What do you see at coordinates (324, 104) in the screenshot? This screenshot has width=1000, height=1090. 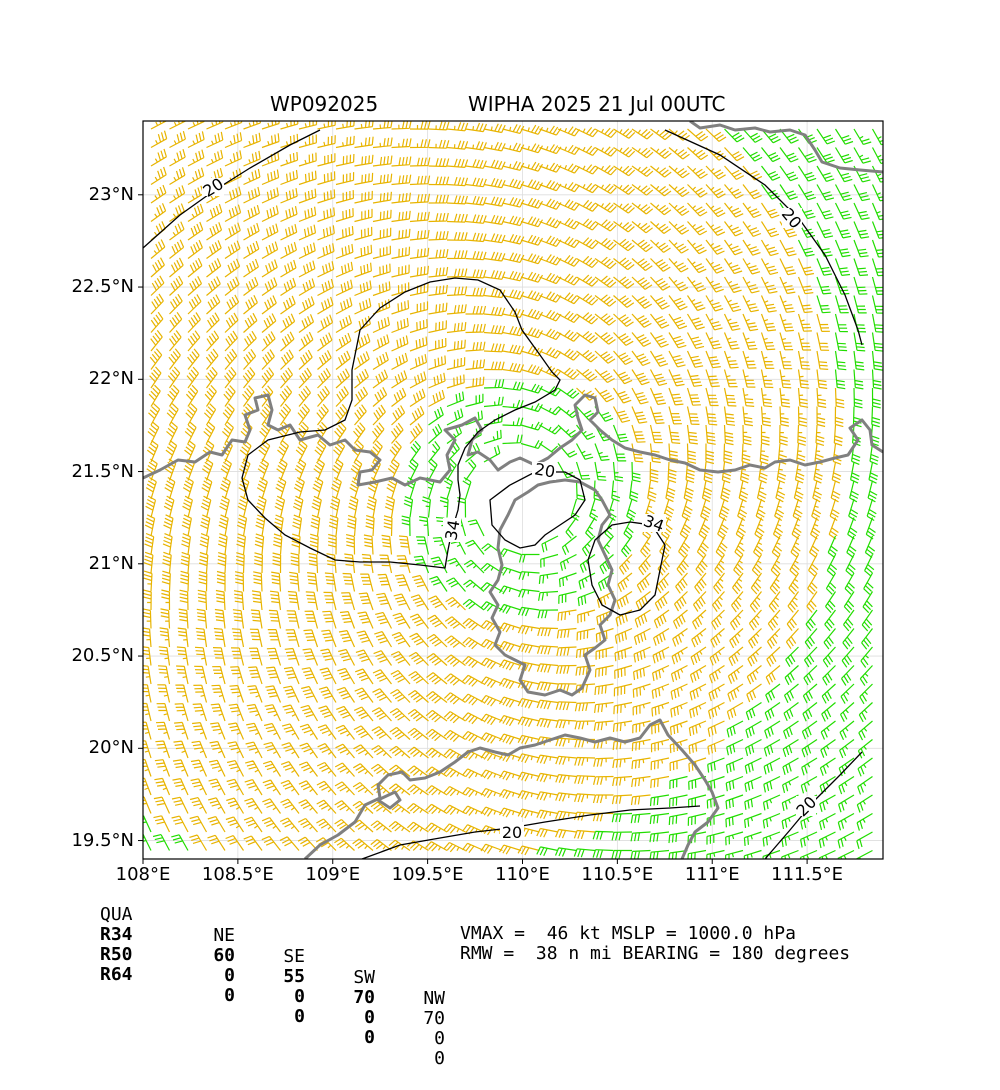 I see `storm-id-title: WP092025` at bounding box center [324, 104].